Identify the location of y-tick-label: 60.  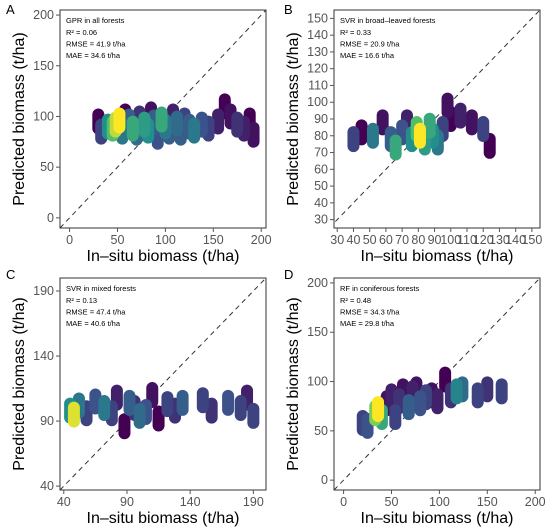
(321, 169).